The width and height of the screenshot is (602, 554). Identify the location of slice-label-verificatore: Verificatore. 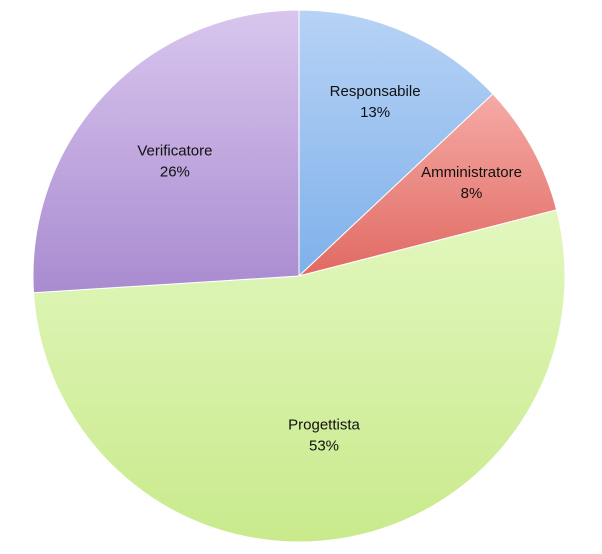
(174, 151).